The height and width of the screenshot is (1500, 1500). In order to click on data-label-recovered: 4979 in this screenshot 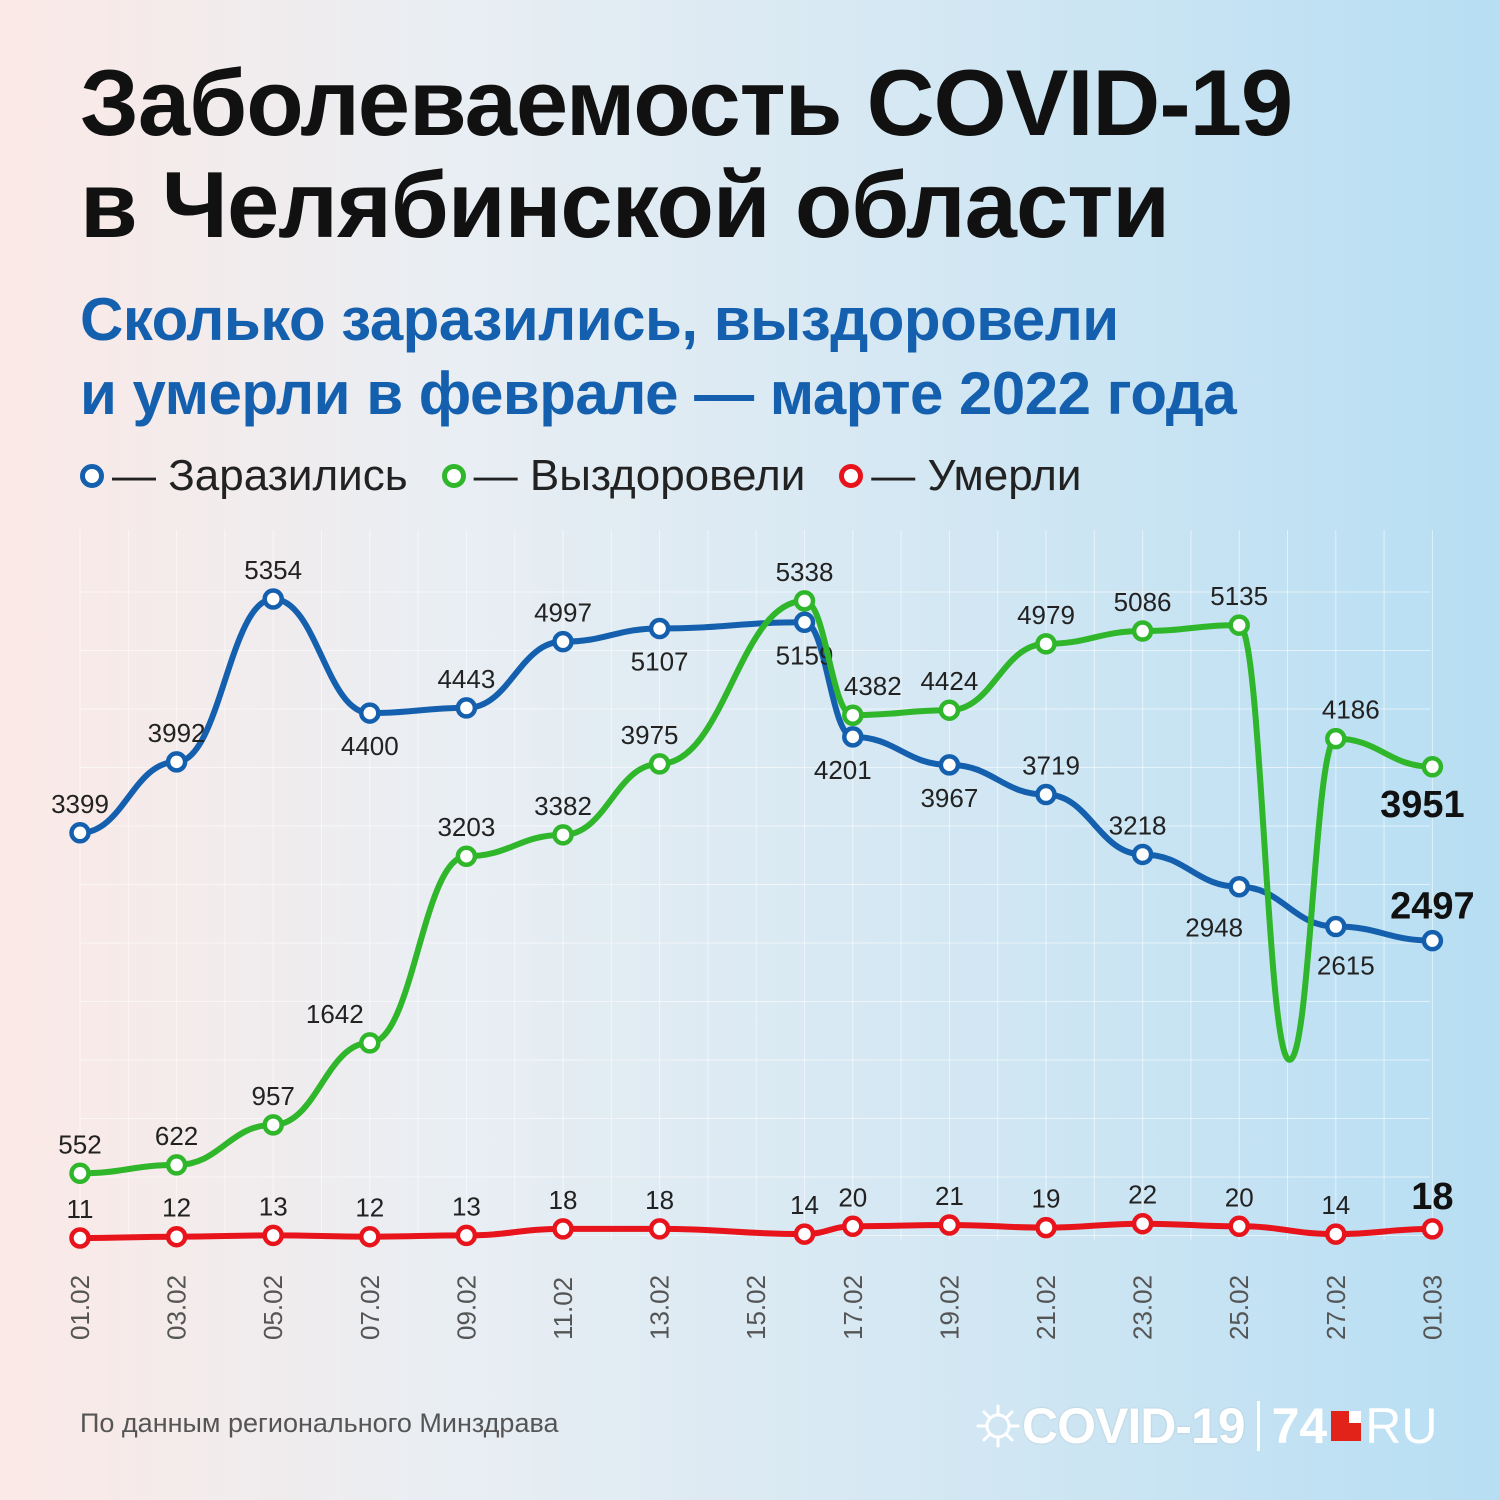, I will do `click(1046, 615)`.